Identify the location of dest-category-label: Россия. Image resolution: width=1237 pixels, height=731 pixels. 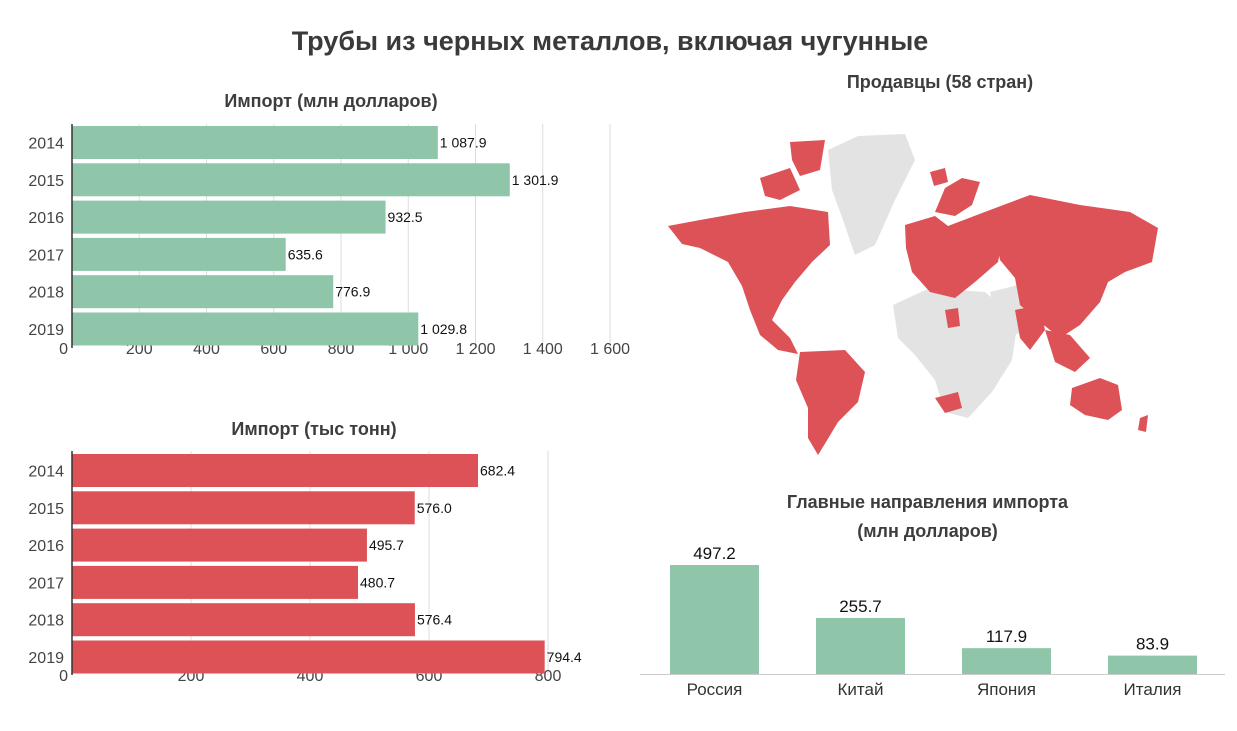
(715, 689).